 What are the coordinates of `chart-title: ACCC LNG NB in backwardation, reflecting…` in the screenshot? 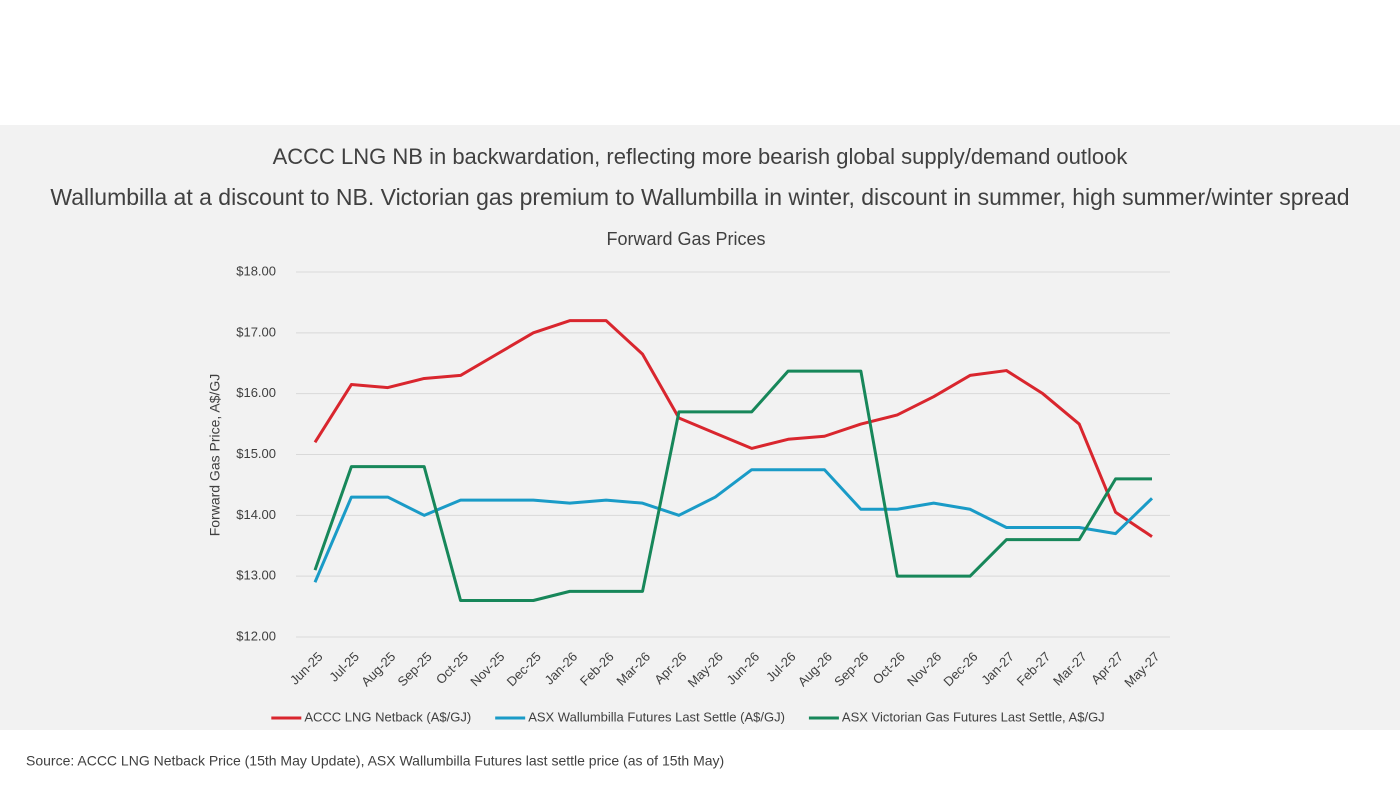 It's located at (701, 156).